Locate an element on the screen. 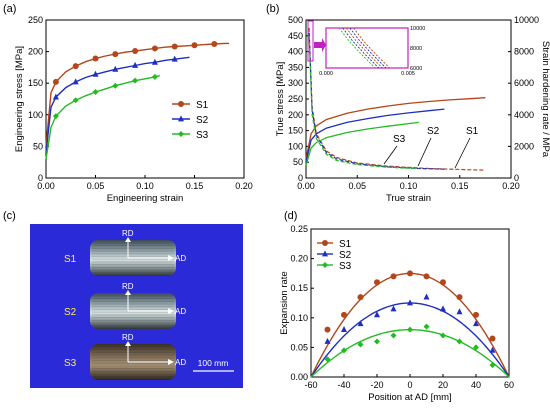  d-xtick-label: 40 is located at coordinates (476, 385).